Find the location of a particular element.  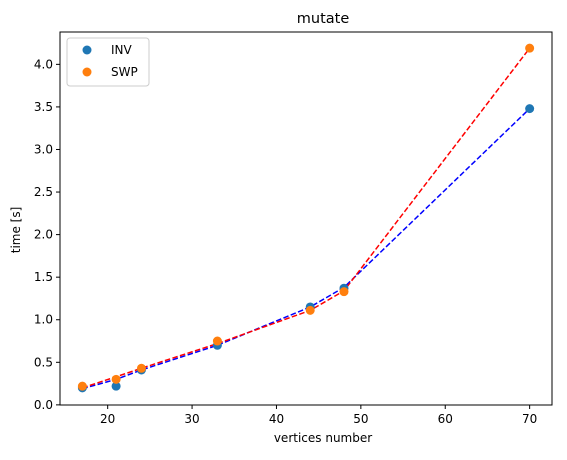

x-tick-label-2: 40 is located at coordinates (276, 419).